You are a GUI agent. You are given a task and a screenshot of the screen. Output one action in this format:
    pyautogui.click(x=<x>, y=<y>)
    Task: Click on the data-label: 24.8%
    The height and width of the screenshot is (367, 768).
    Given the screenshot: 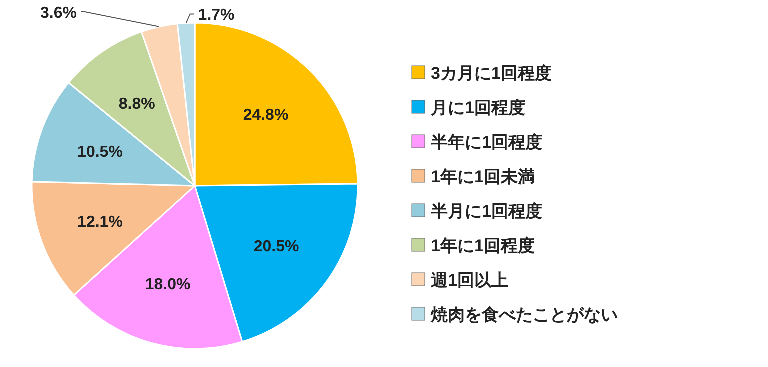 What is the action you would take?
    pyautogui.click(x=266, y=115)
    